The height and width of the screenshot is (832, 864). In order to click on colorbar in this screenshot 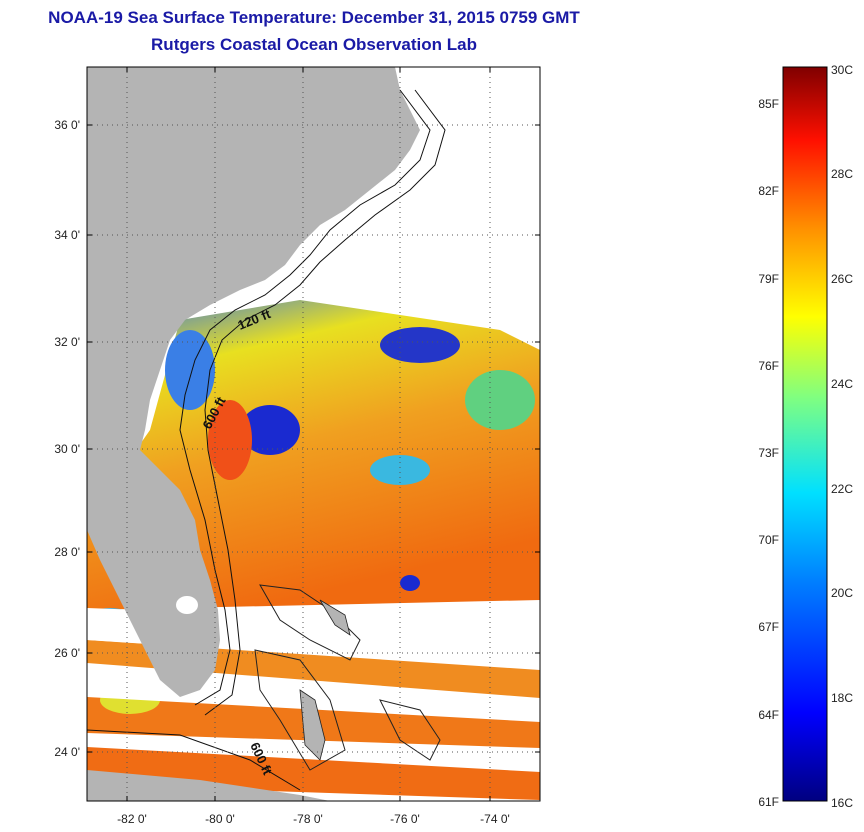, I will do `click(805, 434)`.